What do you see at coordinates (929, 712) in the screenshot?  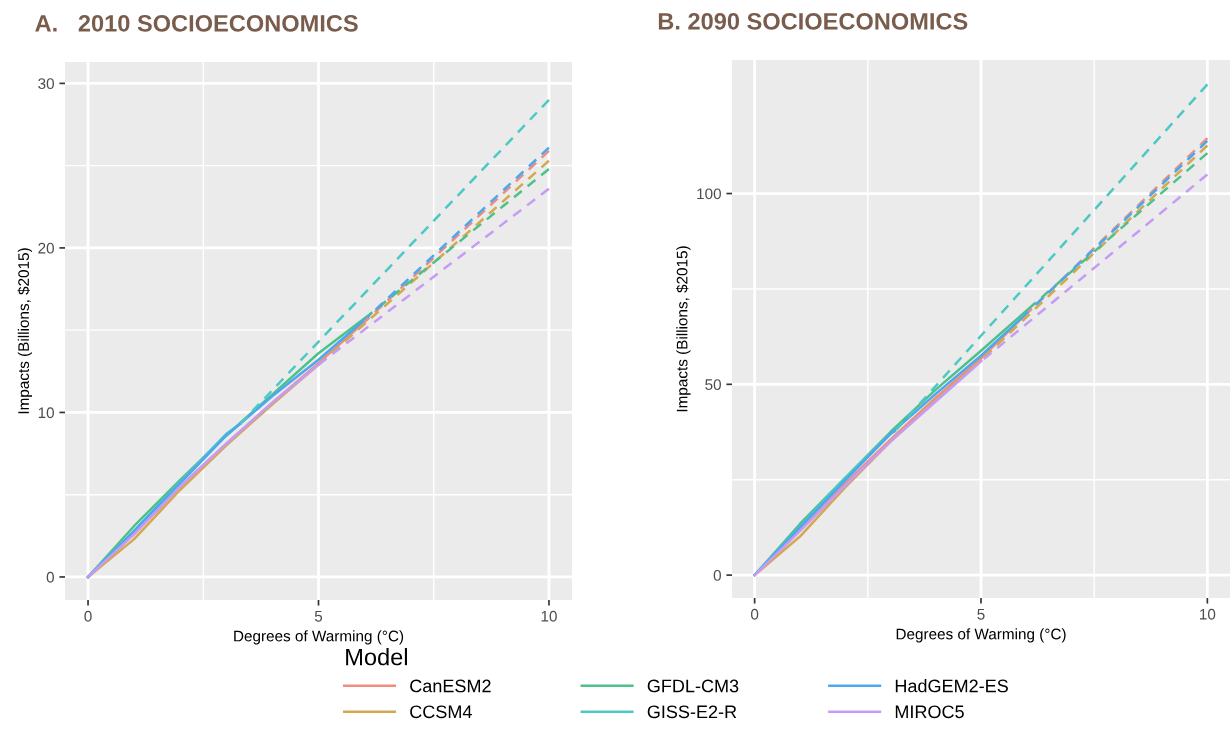 I see `legend-label: MIROC5` at bounding box center [929, 712].